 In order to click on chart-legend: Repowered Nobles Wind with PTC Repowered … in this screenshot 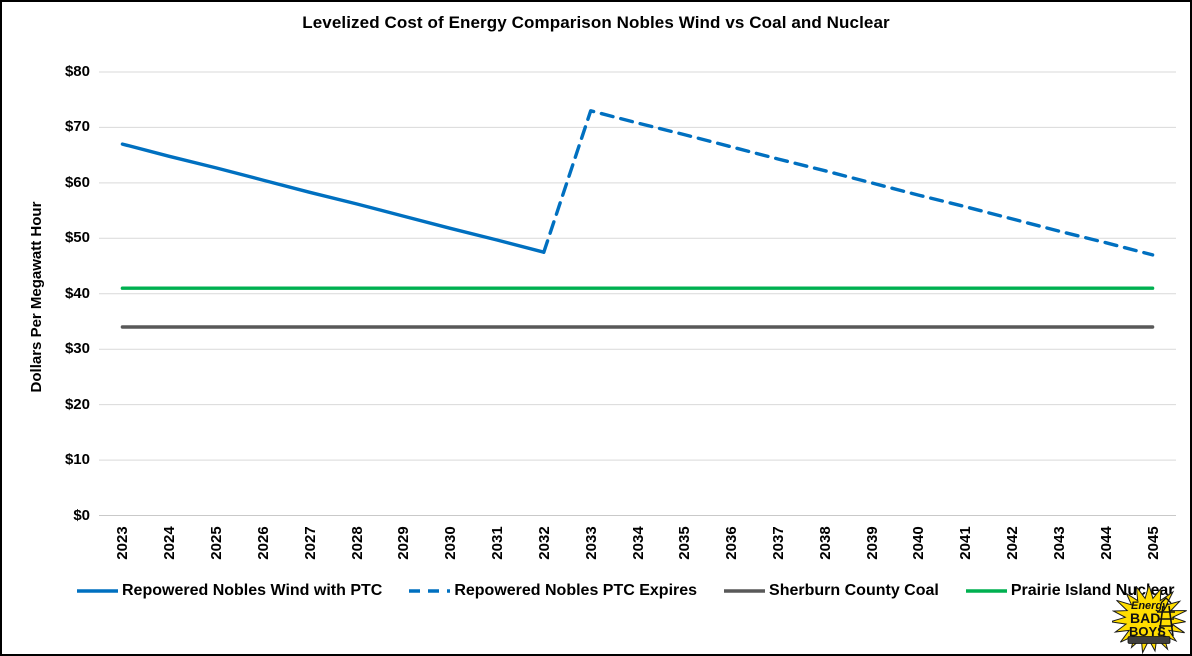, I will do `click(625, 591)`.